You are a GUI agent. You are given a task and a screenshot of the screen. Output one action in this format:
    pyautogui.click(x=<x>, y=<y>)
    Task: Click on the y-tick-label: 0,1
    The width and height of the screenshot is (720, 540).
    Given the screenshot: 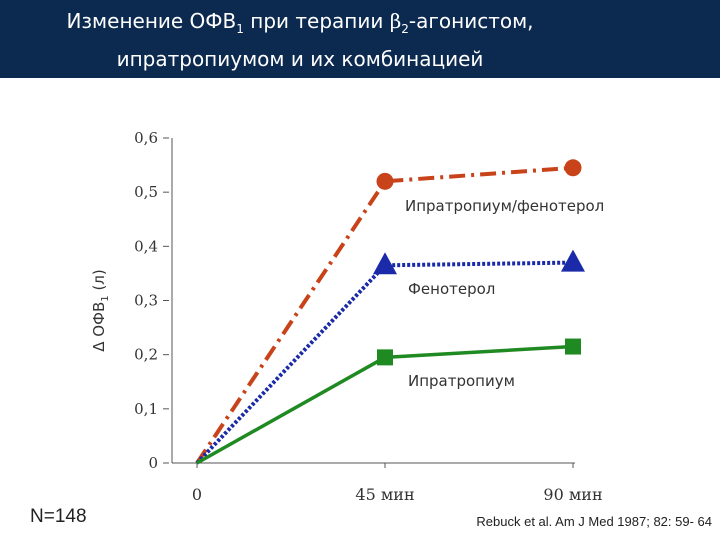 What is the action you would take?
    pyautogui.click(x=146, y=409)
    